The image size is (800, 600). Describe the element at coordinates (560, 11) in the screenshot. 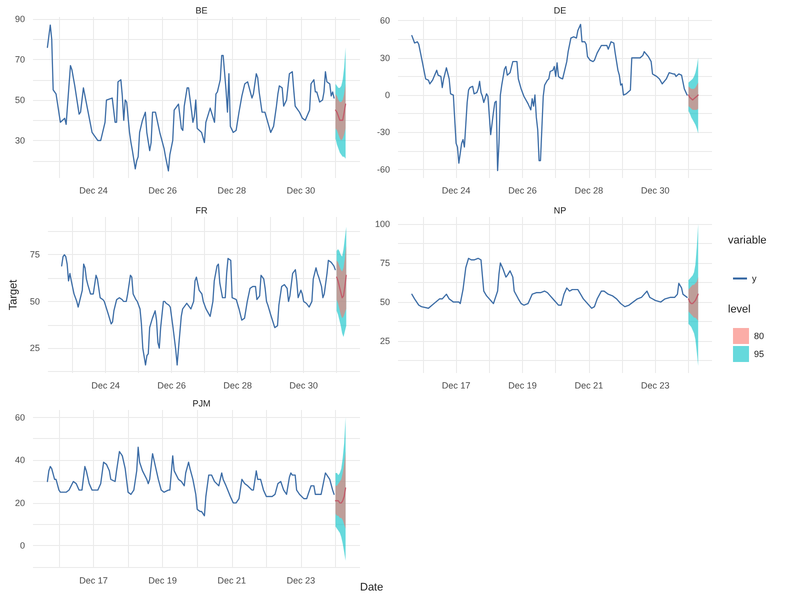

I see `chart-title: DE` at that location.